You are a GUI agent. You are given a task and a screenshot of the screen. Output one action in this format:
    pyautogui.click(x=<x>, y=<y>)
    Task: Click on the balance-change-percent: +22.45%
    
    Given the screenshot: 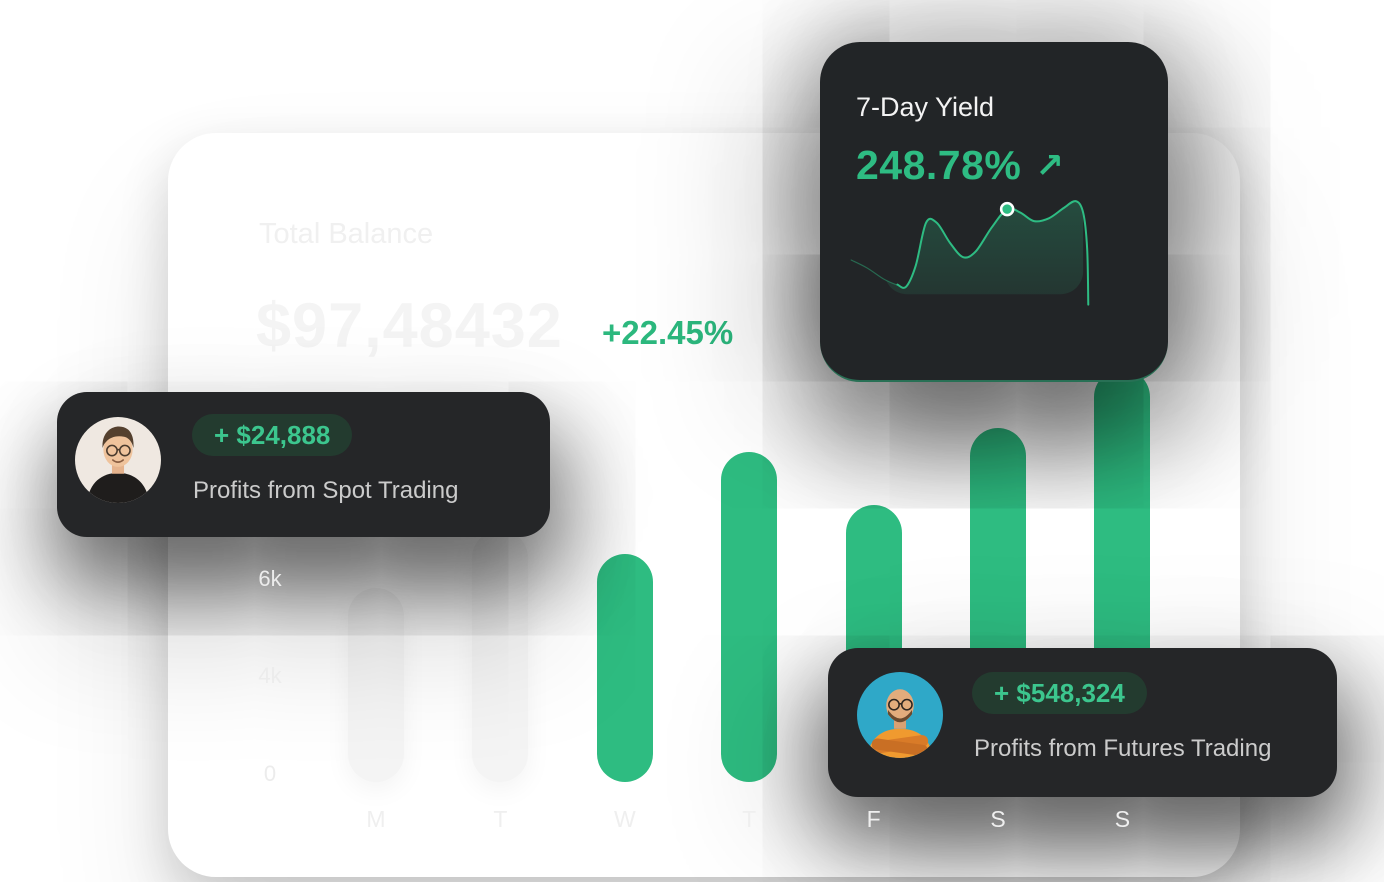 What is the action you would take?
    pyautogui.click(x=668, y=332)
    